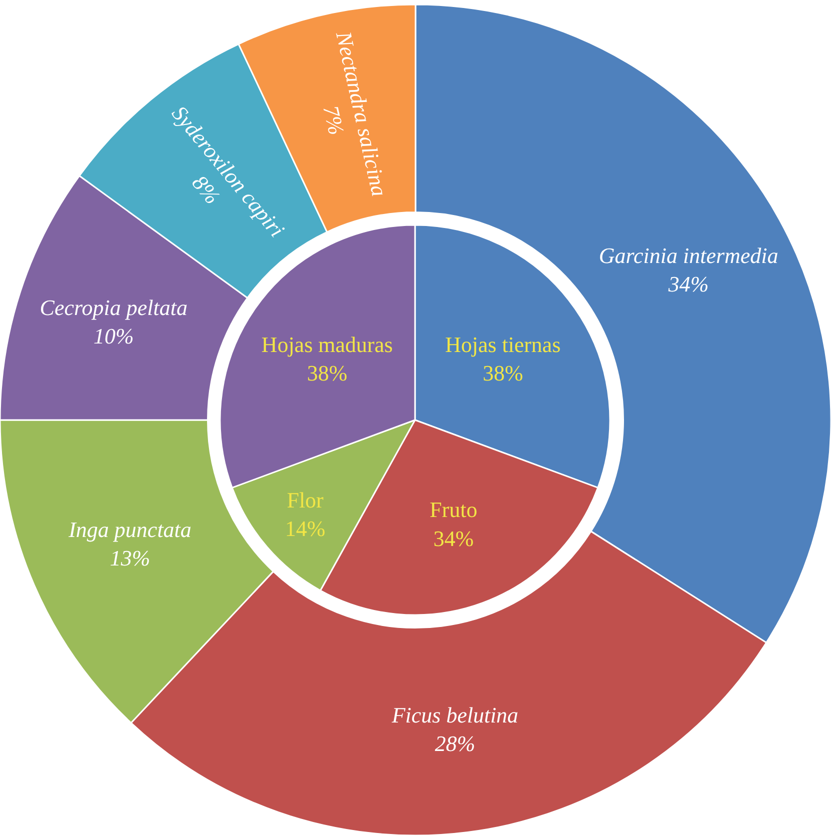 This screenshot has width=831, height=840. What do you see at coordinates (503, 345) in the screenshot?
I see `slice-label: Hojas tiernas` at bounding box center [503, 345].